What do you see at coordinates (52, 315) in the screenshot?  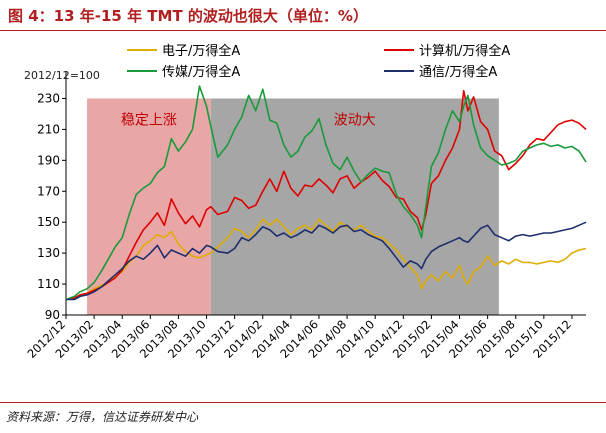 I see `y-tick-label: 90` at bounding box center [52, 315].